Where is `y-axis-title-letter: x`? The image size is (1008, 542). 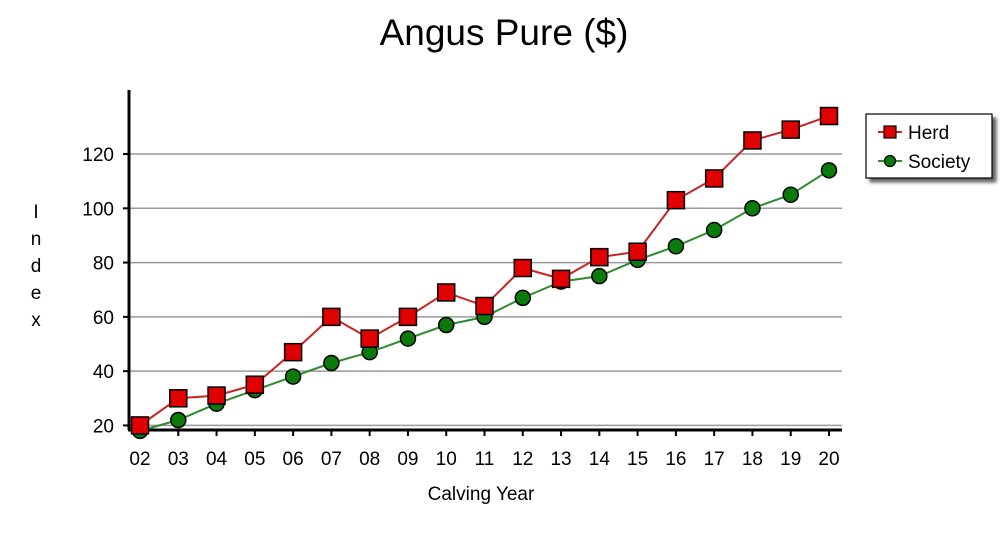
y-axis-title-letter: x is located at coordinates (36, 320).